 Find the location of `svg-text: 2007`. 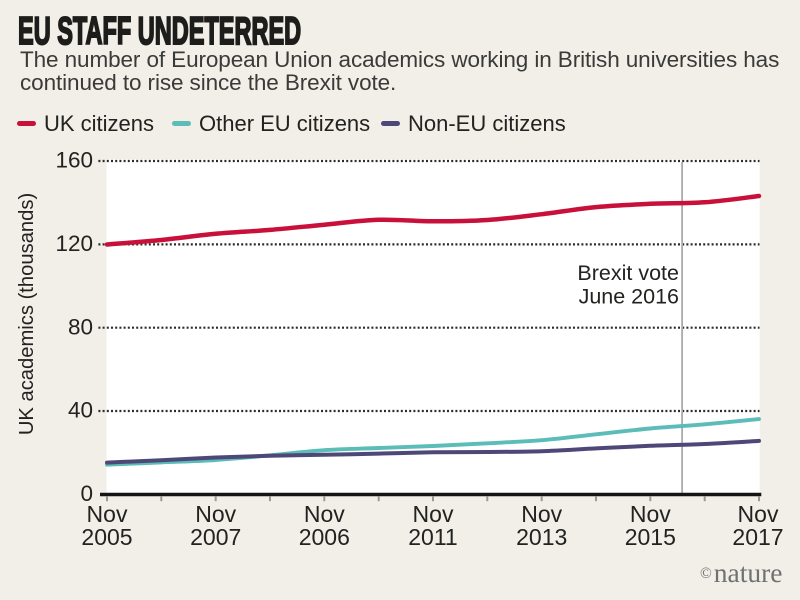

svg-text: 2007 is located at coordinates (215, 537).